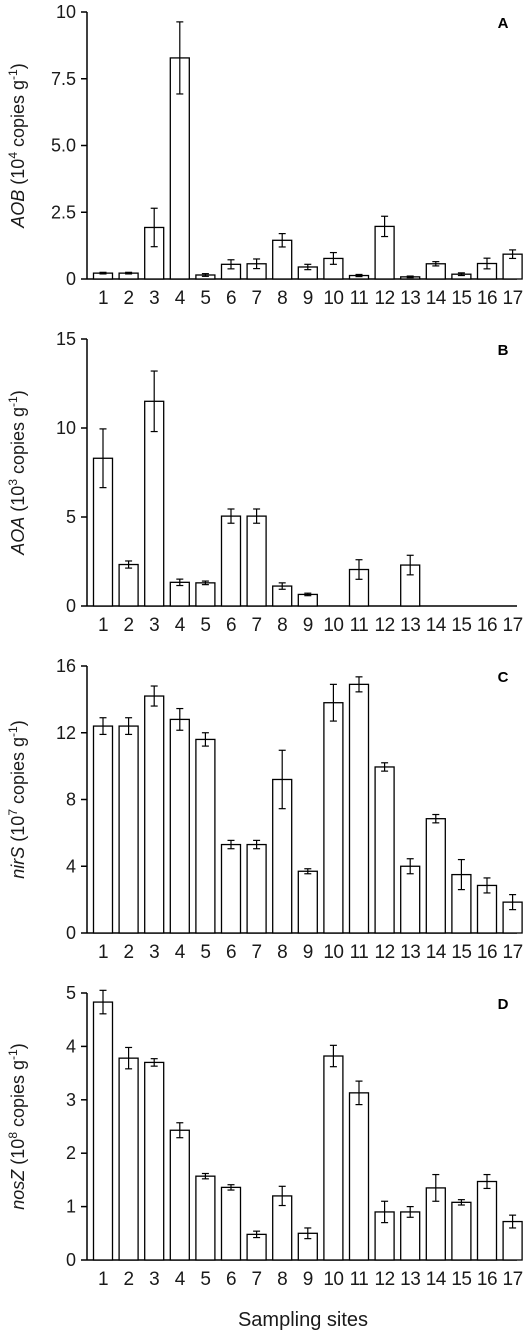  Describe the element at coordinates (513, 1279) in the screenshot. I see `x-tick-label: 17` at that location.